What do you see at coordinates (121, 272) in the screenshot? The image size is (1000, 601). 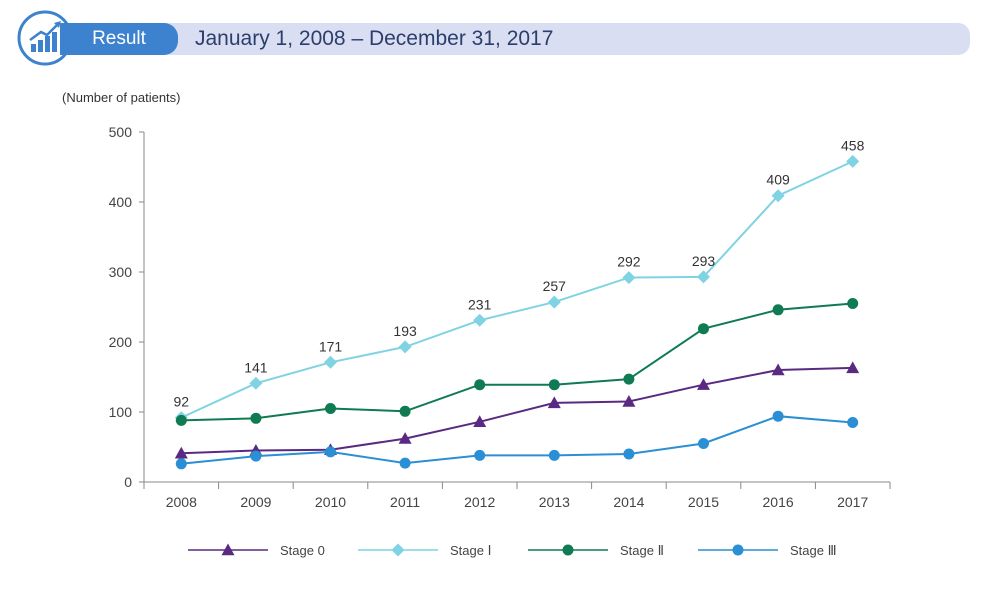 I see `y-tick-label: 300` at bounding box center [121, 272].